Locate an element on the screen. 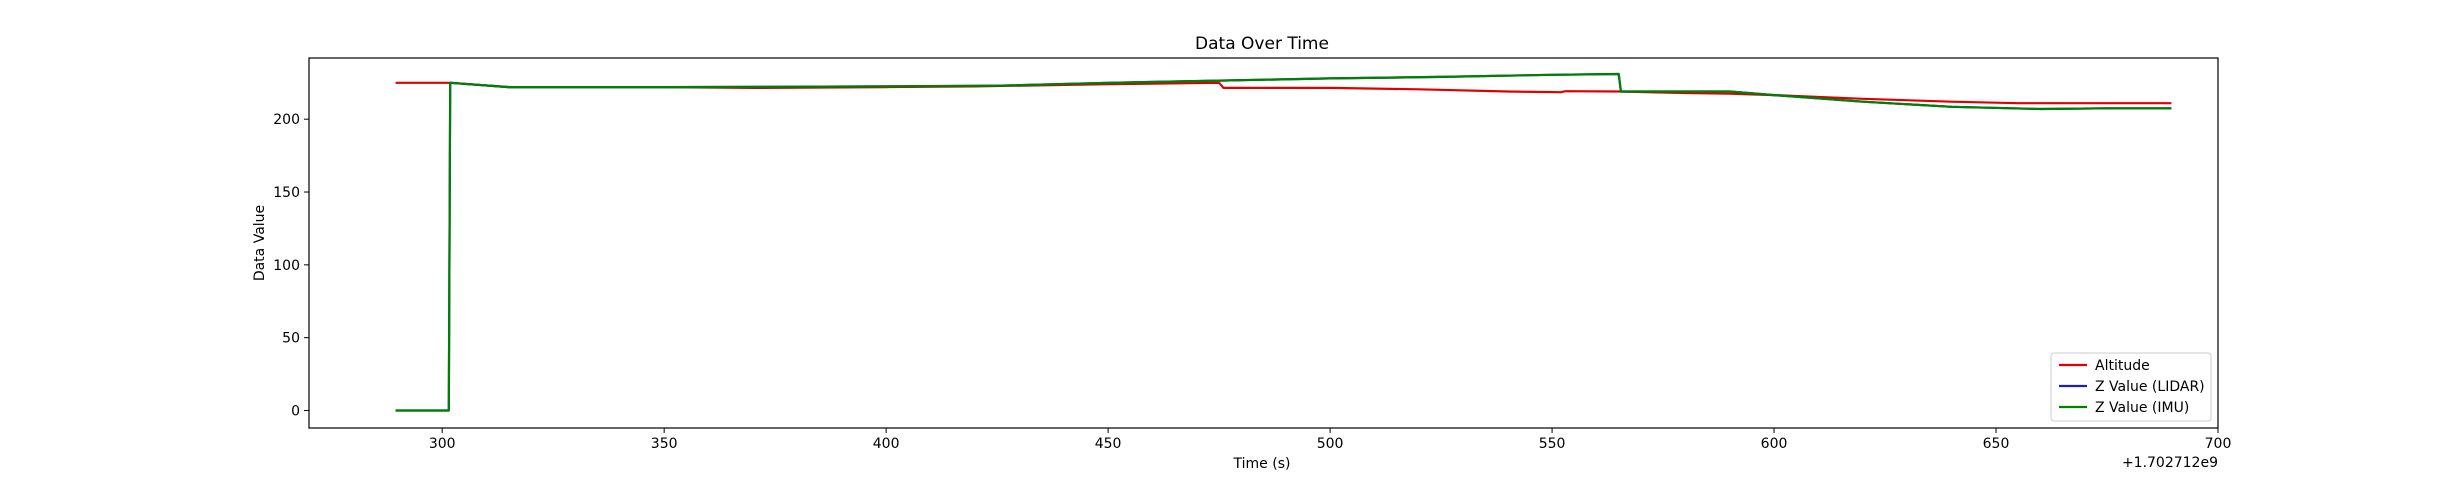 This screenshot has width=2463, height=484. x-tick-label: 300 is located at coordinates (442, 444).